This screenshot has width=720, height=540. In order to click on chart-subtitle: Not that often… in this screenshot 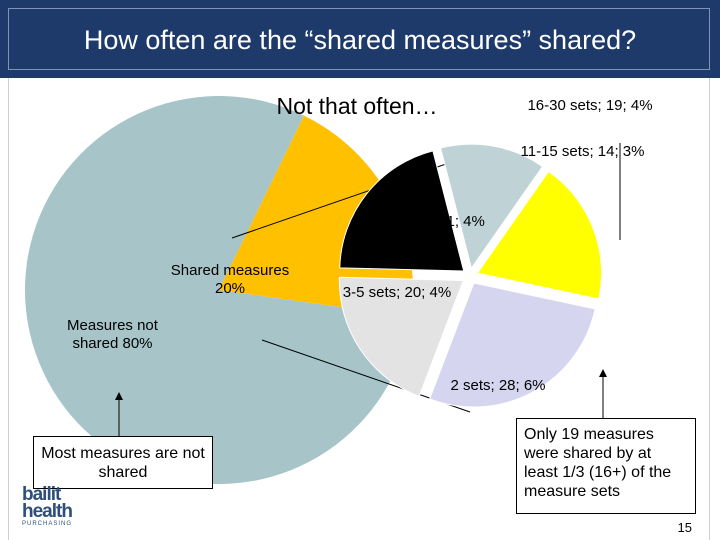, I will do `click(357, 106)`.